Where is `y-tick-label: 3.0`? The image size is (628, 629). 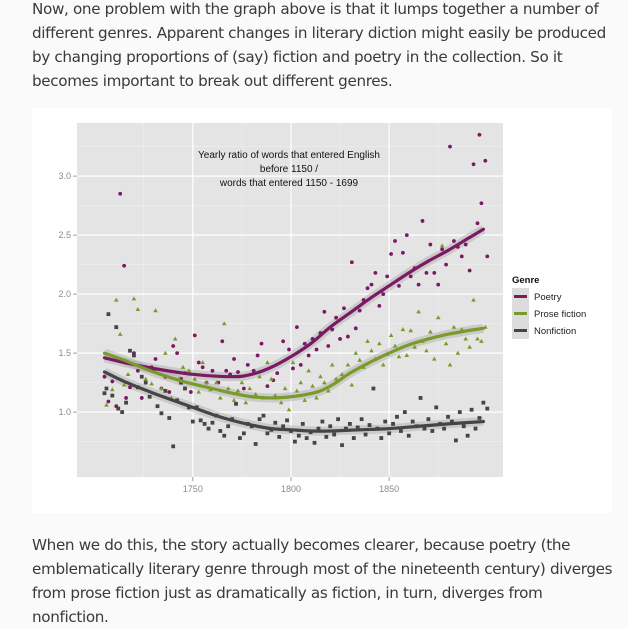
y-tick-label: 3.0 is located at coordinates (64, 176).